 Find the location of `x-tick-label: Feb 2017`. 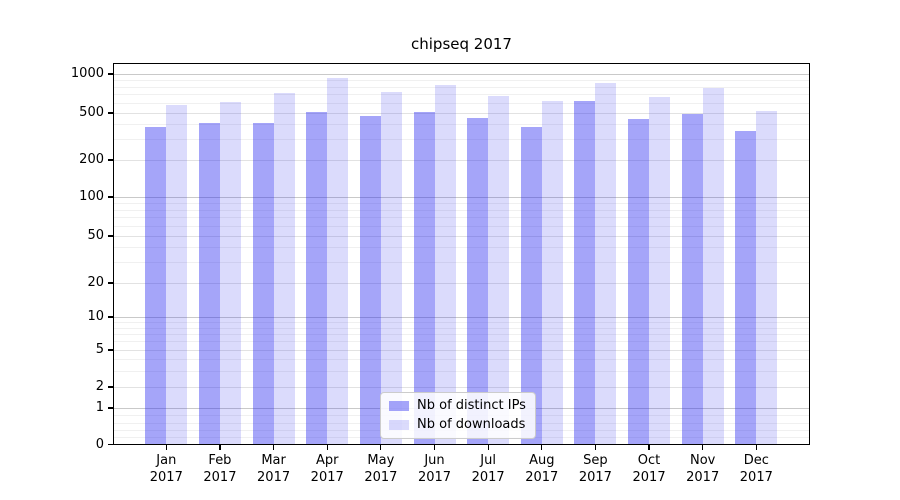

x-tick-label: Feb 2017 is located at coordinates (220, 469).